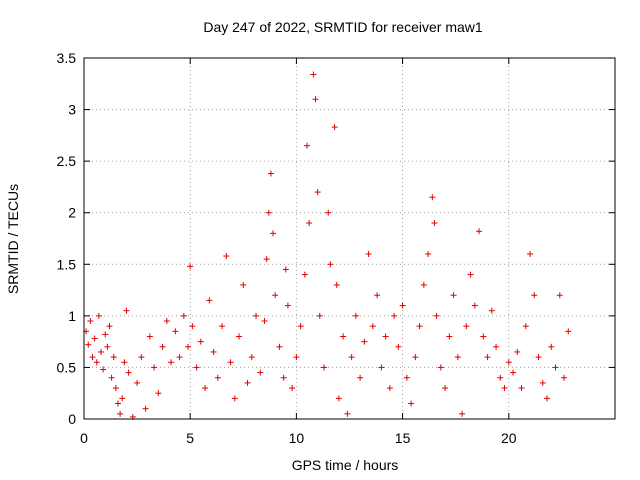  What do you see at coordinates (403, 438) in the screenshot?
I see `x-tick-label: 15` at bounding box center [403, 438].